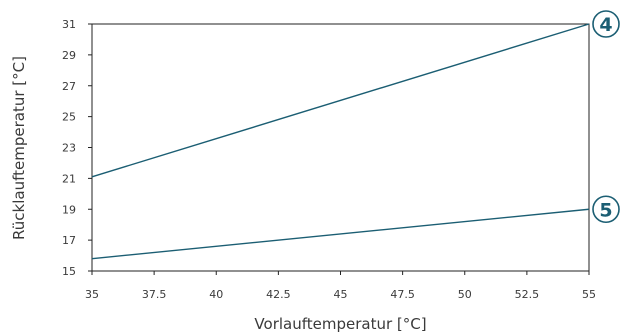  I want to click on x-tick-label: 37.5, so click(154, 294).